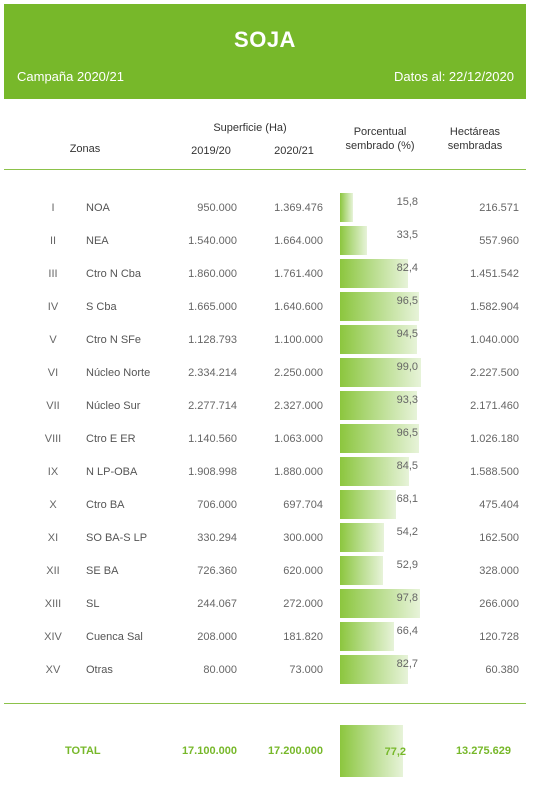 This screenshot has height=789, width=547. I want to click on table-row: XIII SL 244.067 272.000 97,8 266.000, so click(273, 604).